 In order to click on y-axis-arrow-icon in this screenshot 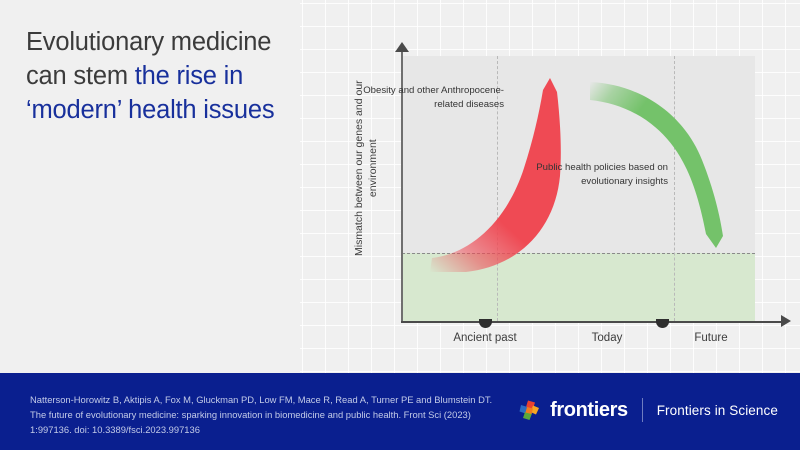, I will do `click(402, 47)`.